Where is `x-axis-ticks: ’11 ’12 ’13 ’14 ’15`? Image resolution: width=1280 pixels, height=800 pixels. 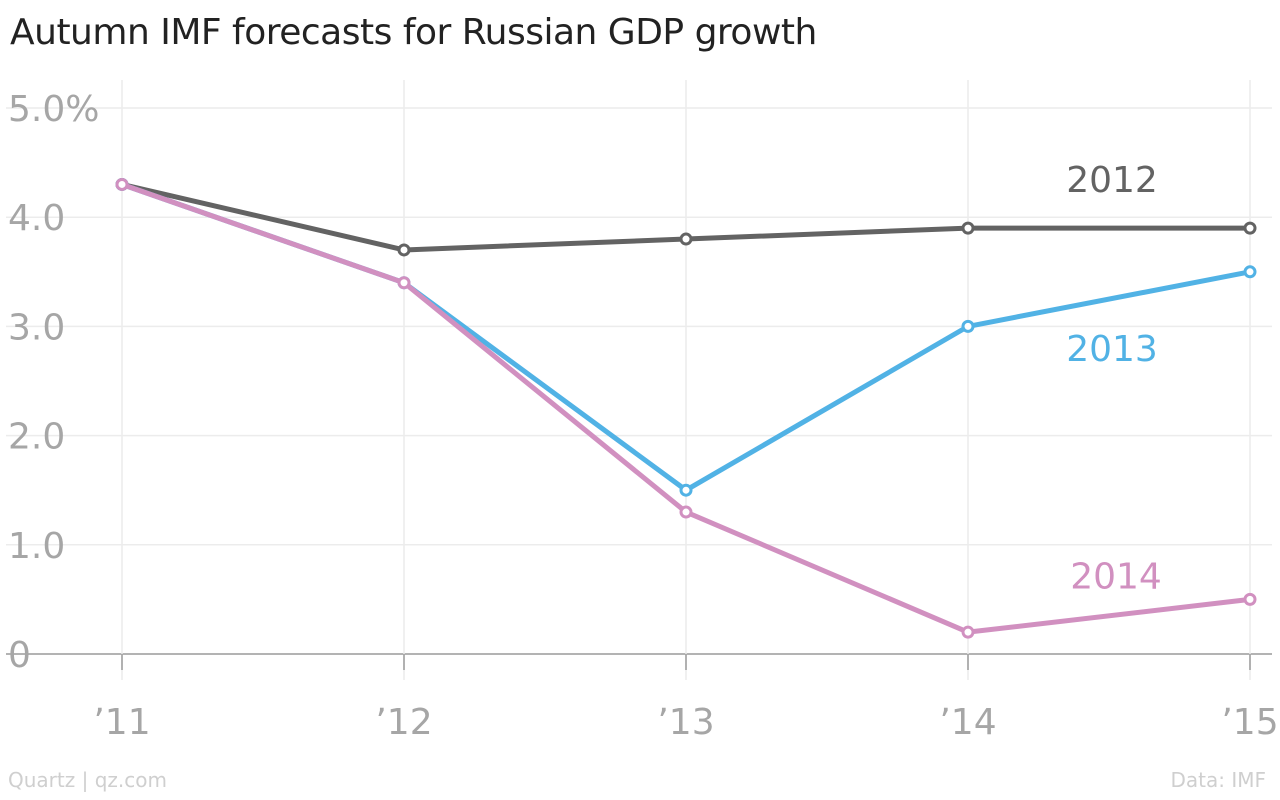
x-axis-ticks: ’11 ’12 ’13 ’14 ’15 is located at coordinates (685, 722).